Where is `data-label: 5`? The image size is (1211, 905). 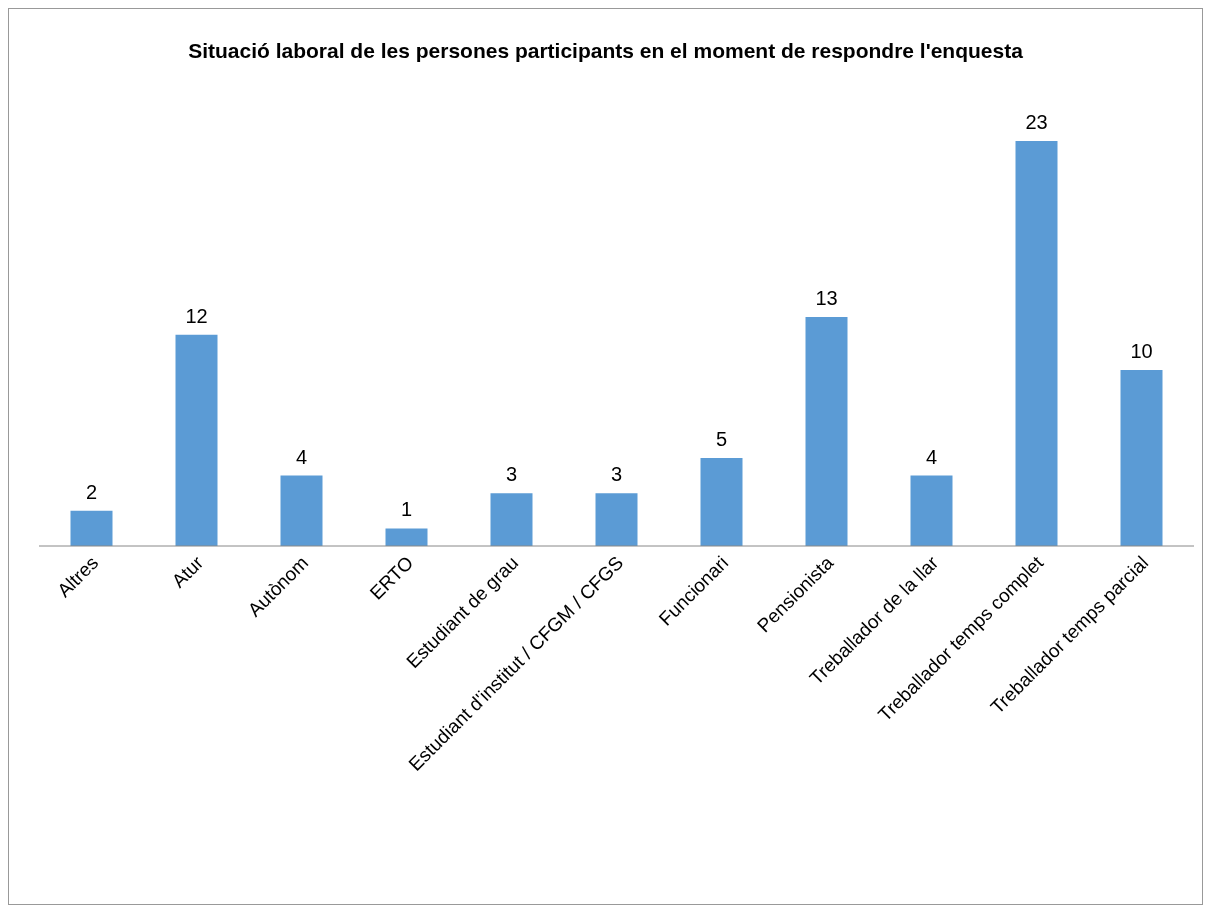 data-label: 5 is located at coordinates (721, 438).